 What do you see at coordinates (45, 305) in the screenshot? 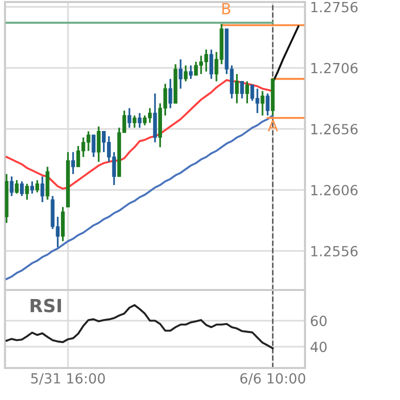
I see `annotation: RSI` at bounding box center [45, 305].